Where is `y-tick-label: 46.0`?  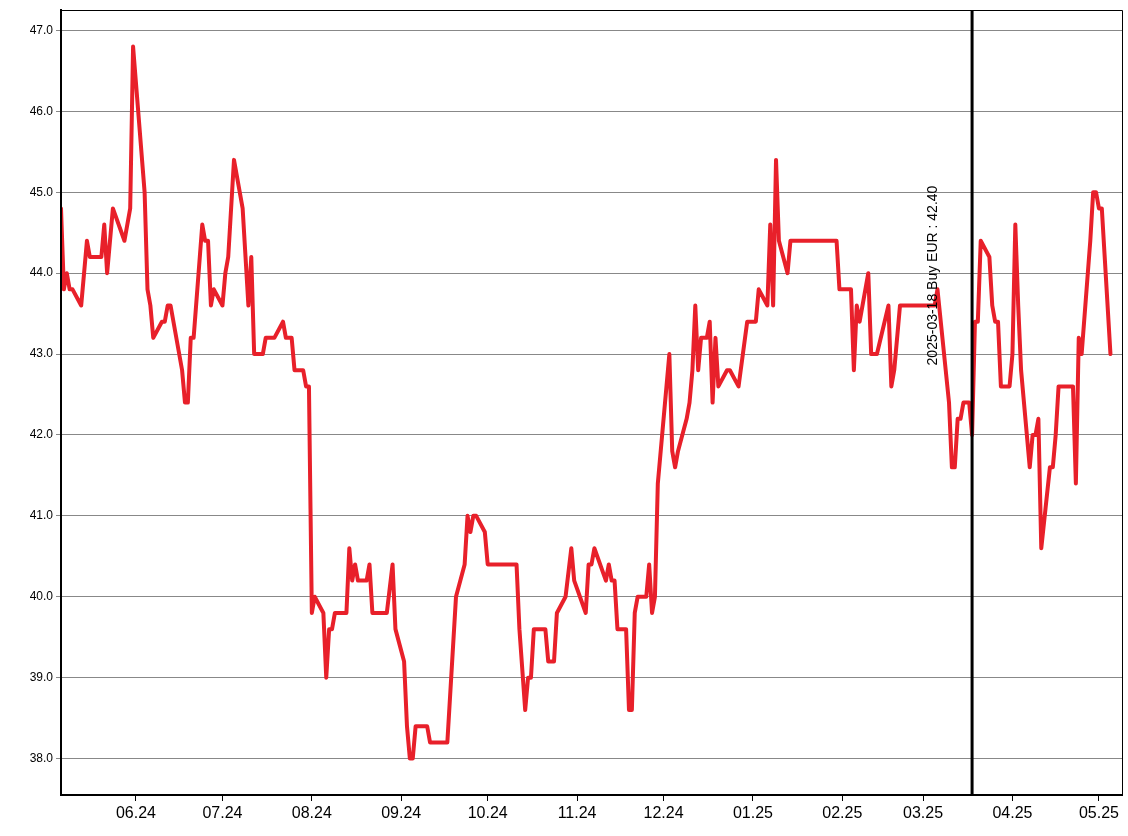 y-tick-label: 46.0 is located at coordinates (41, 110).